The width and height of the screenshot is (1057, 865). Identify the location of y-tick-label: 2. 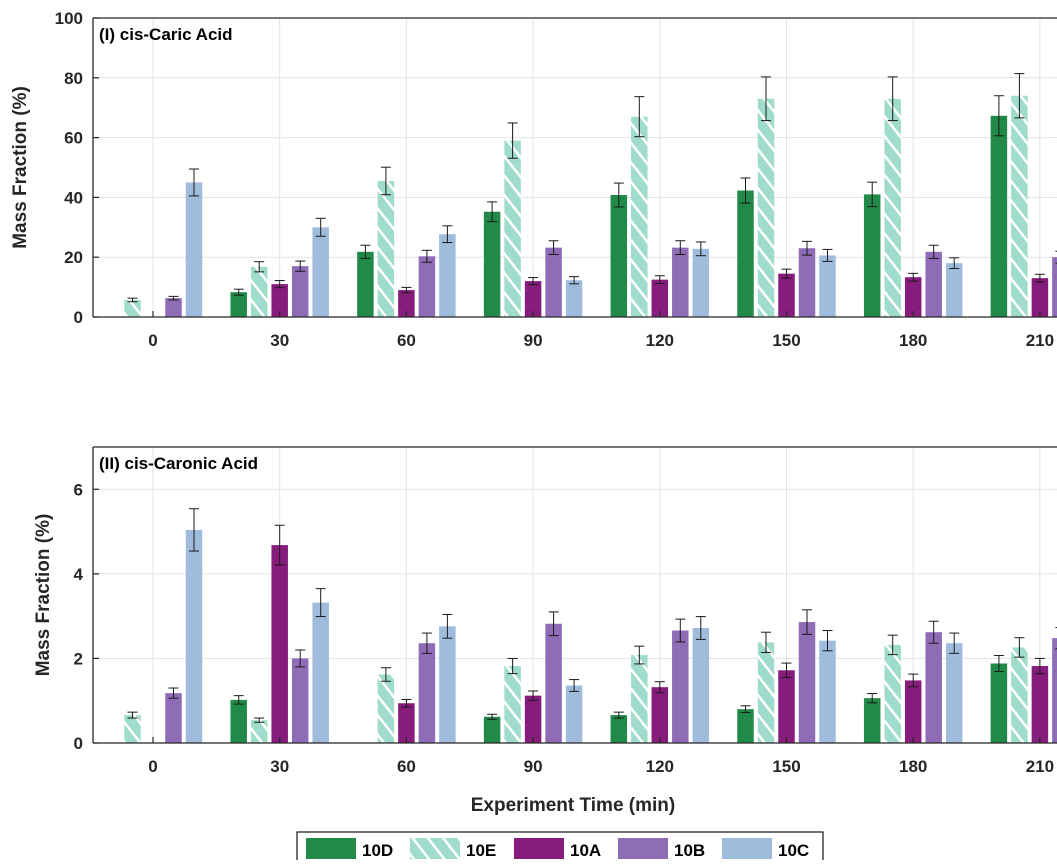
(78, 658).